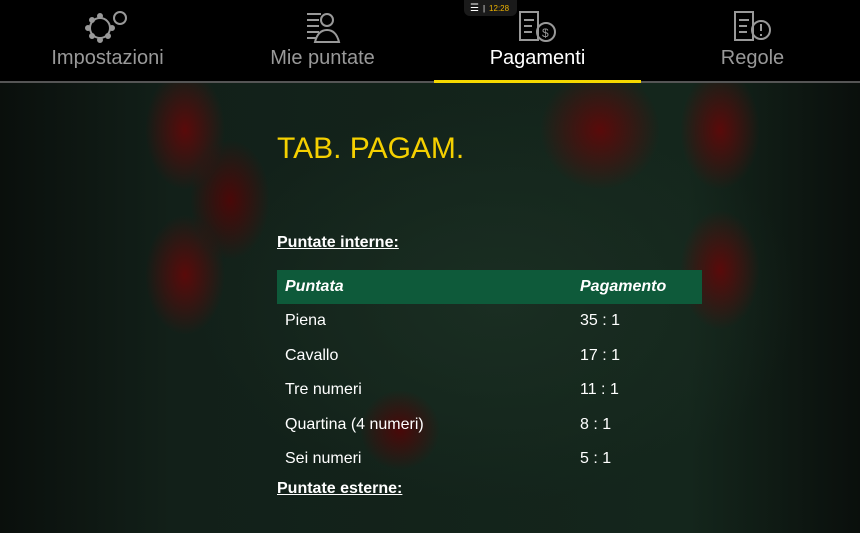  What do you see at coordinates (537, 24) in the screenshot?
I see `money-document-icon: $` at bounding box center [537, 24].